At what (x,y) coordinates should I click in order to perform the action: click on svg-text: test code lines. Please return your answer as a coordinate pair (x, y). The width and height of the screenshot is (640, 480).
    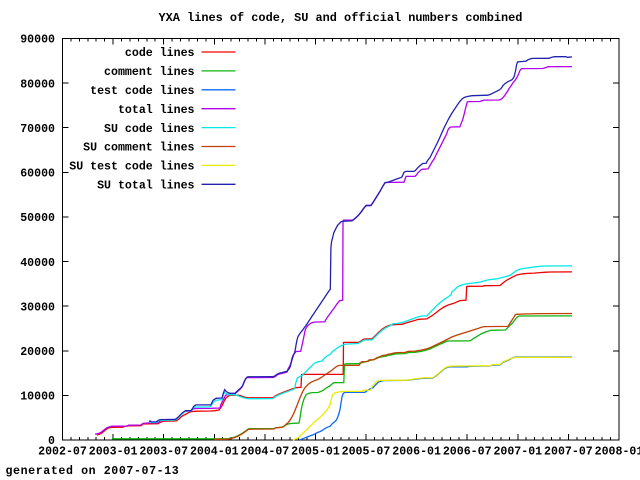
    Looking at the image, I should click on (142, 91).